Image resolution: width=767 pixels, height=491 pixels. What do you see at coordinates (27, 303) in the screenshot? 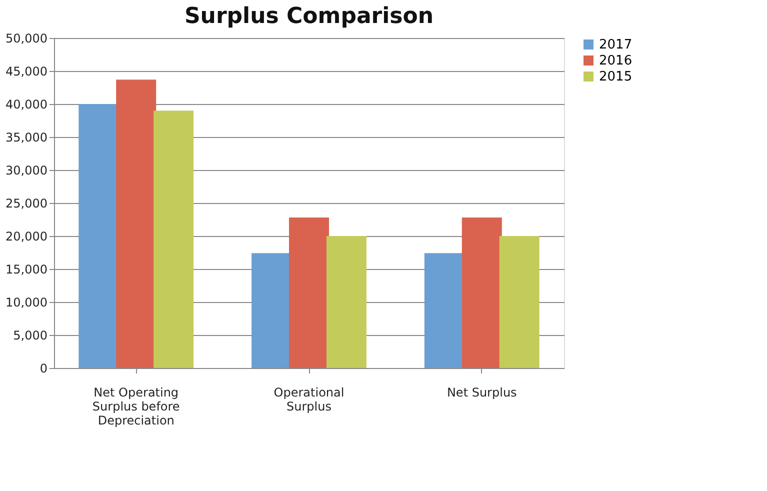
I see `y-tick-label: 10,000` at bounding box center [27, 303].